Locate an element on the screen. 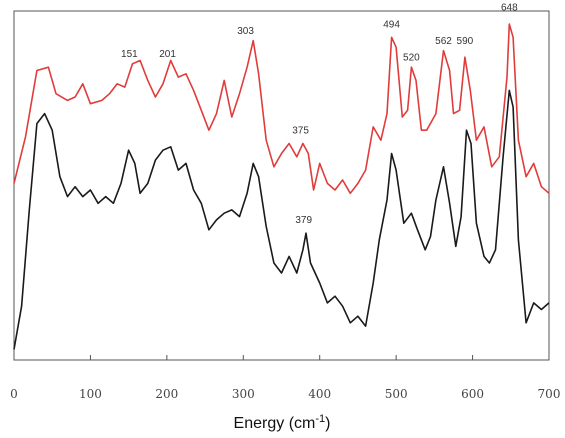 The width and height of the screenshot is (565, 438). x-axis-title: Energy (cm-1) is located at coordinates (282, 422).